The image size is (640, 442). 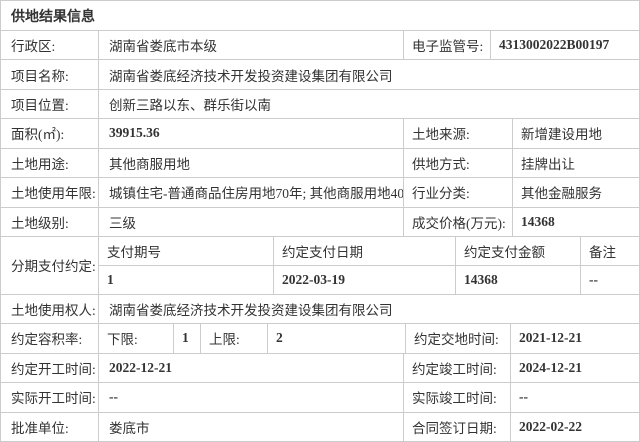 What do you see at coordinates (251, 426) in the screenshot?
I see `approval-unit-value: 娄底市` at bounding box center [251, 426].